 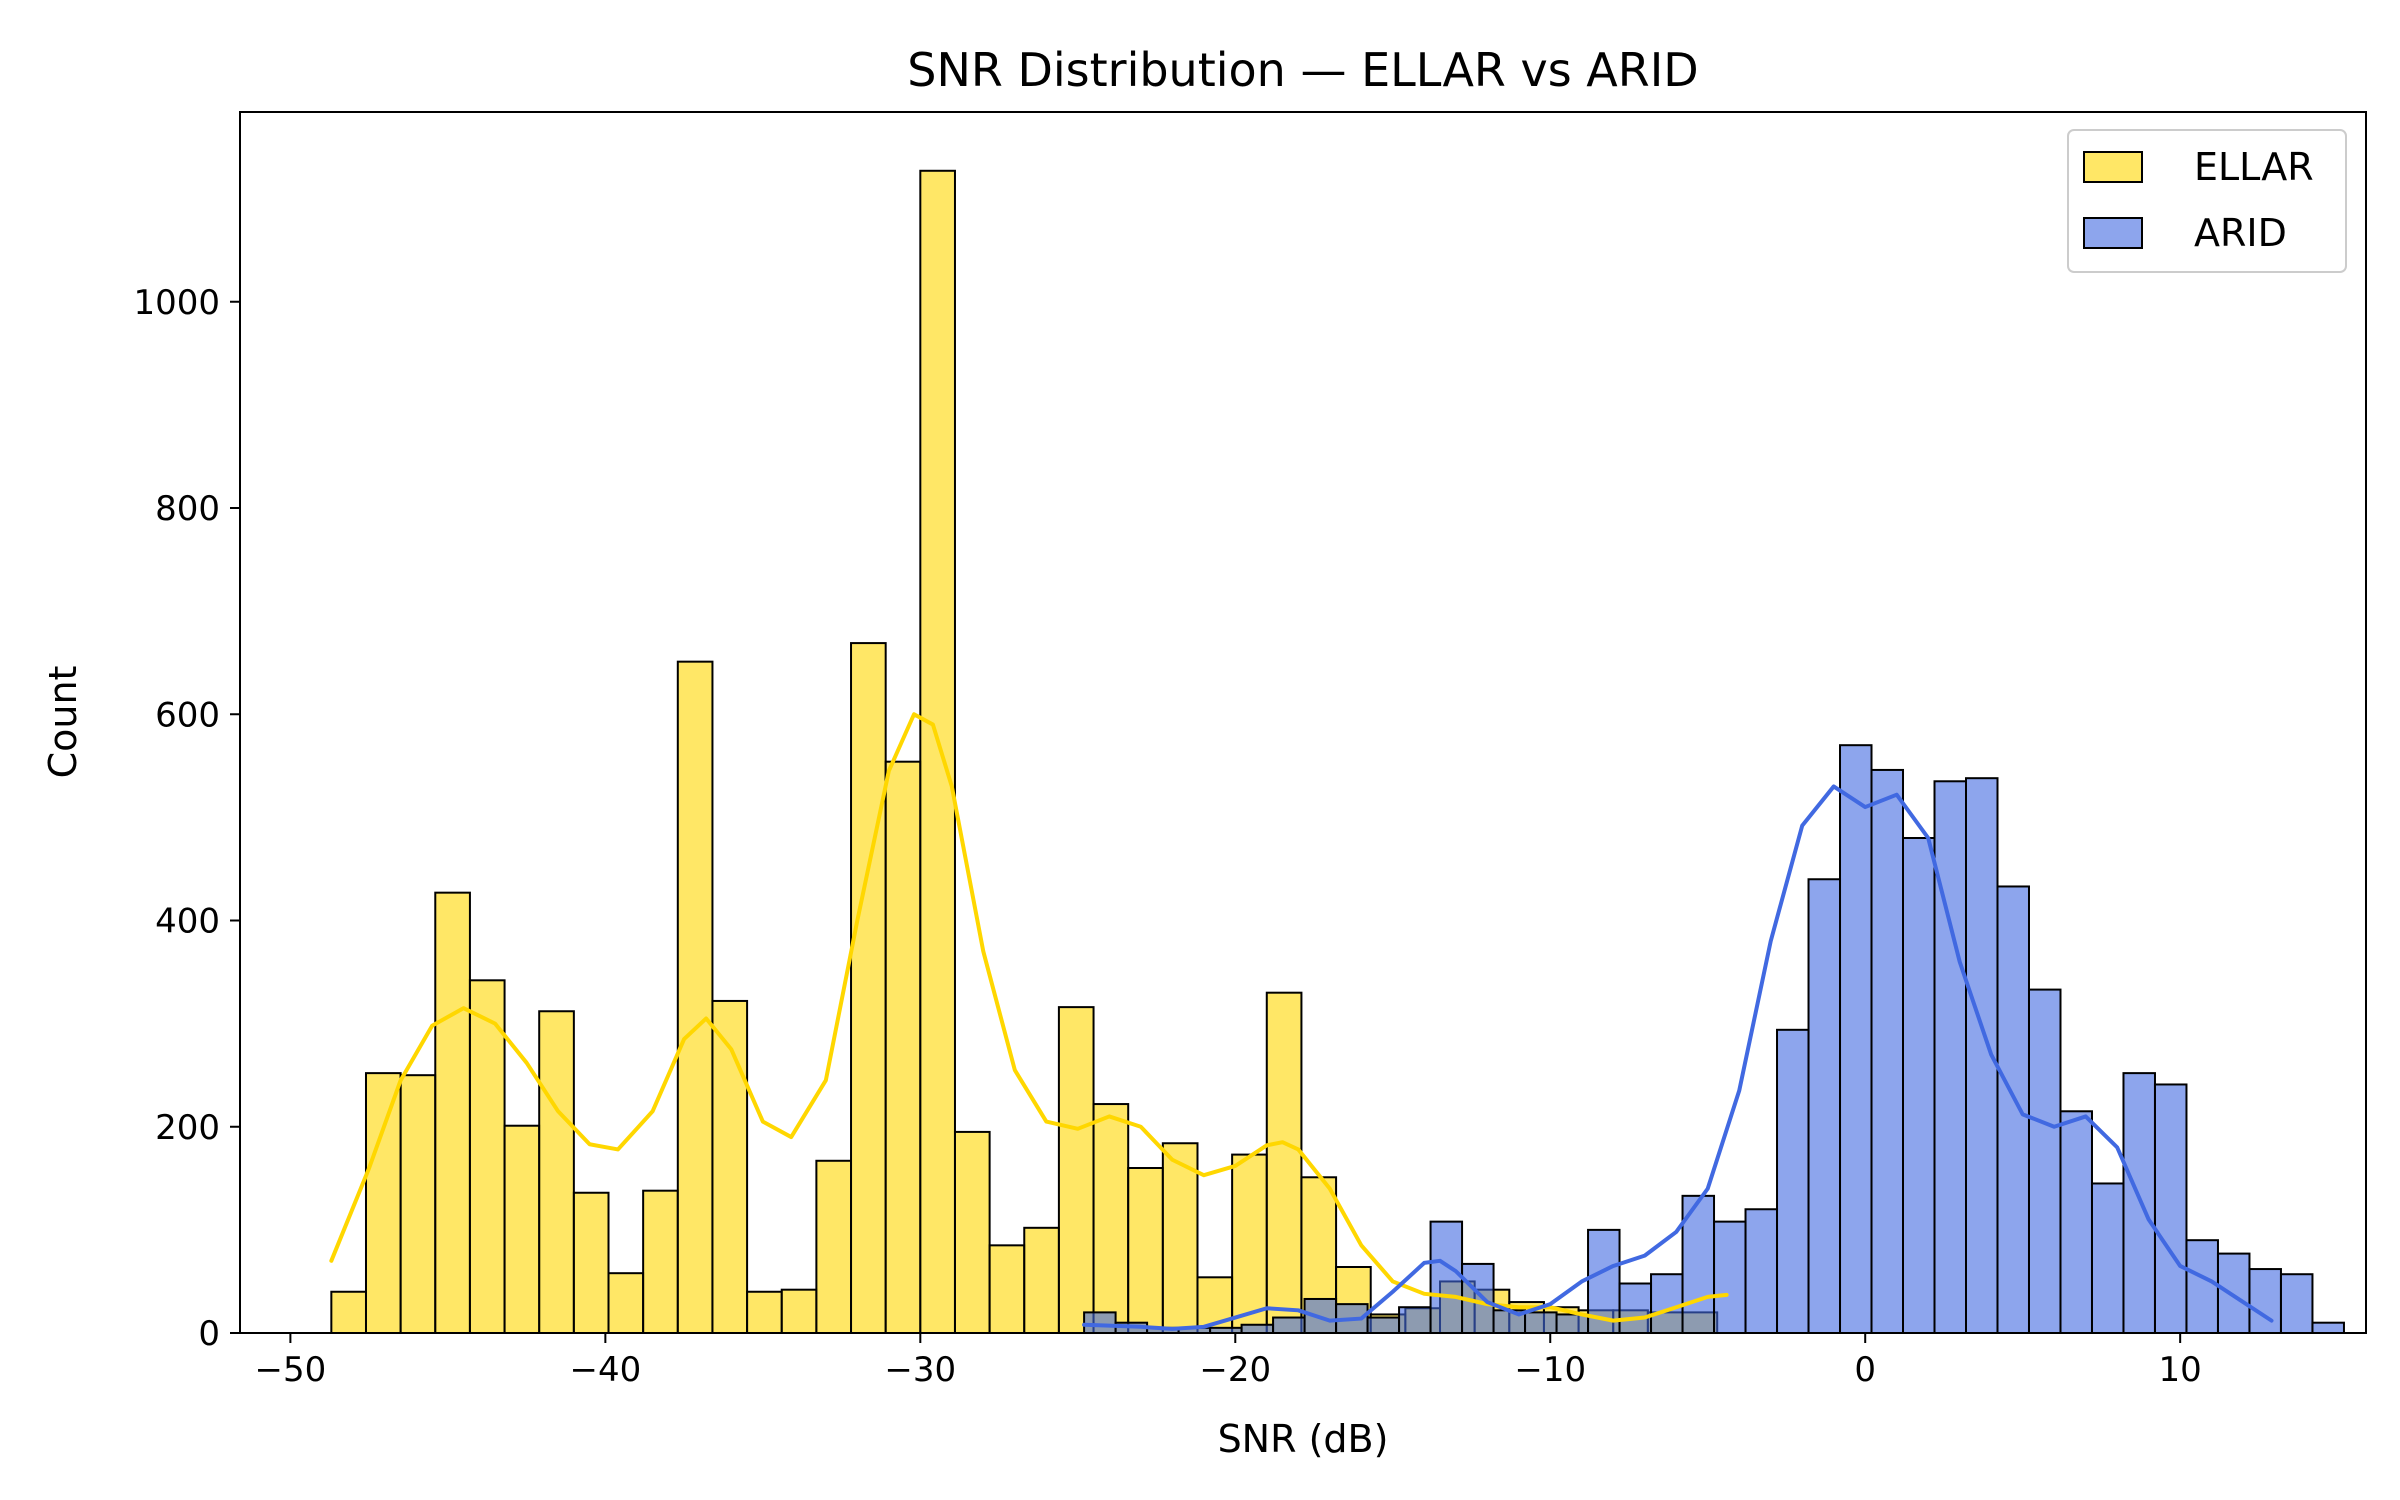 I want to click on legend: ELLAR ARID, so click(x=2207, y=201).